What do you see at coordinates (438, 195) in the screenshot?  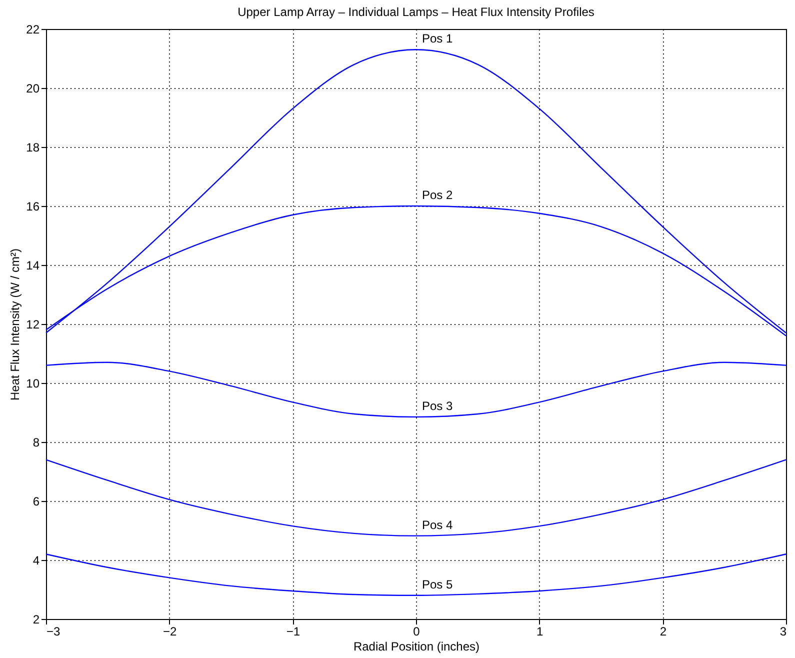 I see `series-label: Pos 2` at bounding box center [438, 195].